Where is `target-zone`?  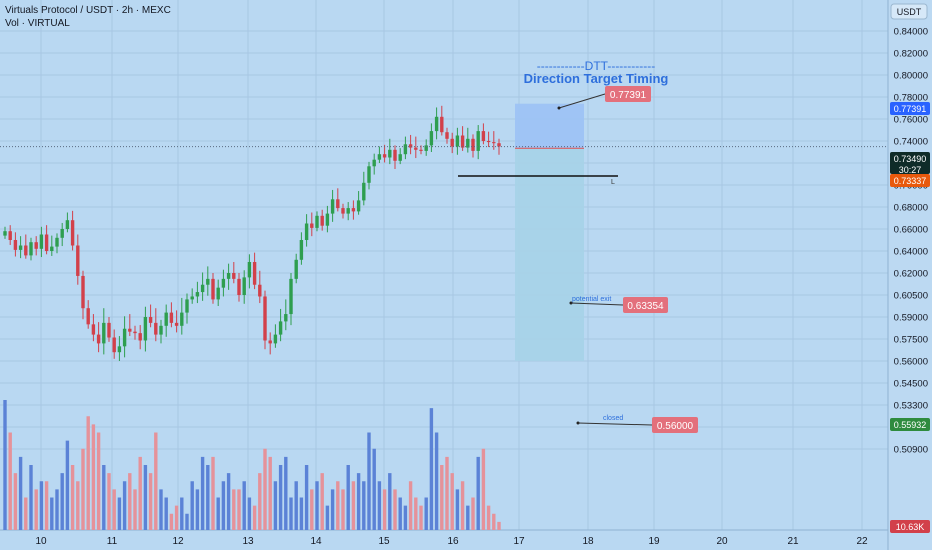
target-zone is located at coordinates (549, 126).